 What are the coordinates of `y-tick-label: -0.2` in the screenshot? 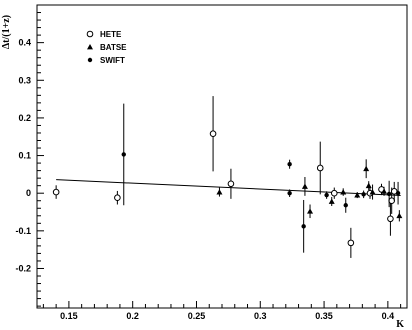 It's located at (23, 268).